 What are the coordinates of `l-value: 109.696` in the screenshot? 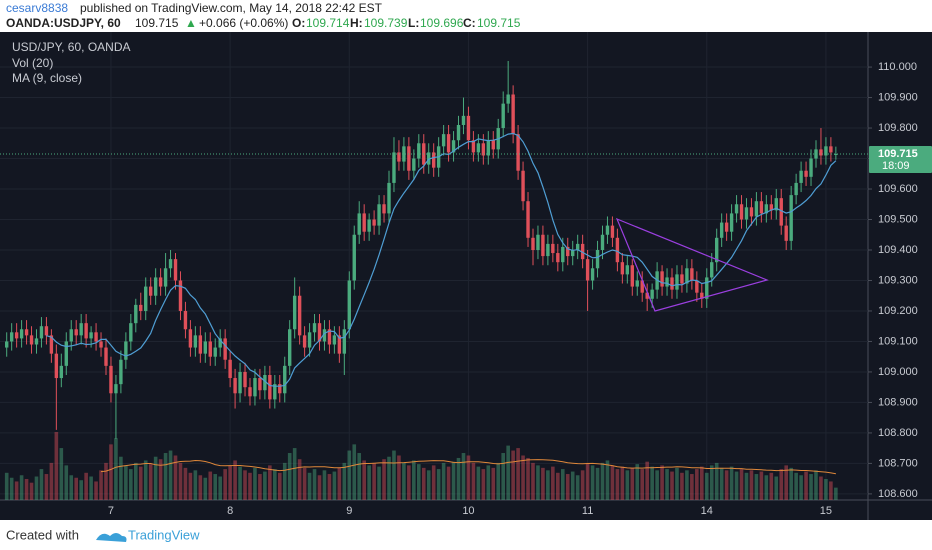 It's located at (442, 23).